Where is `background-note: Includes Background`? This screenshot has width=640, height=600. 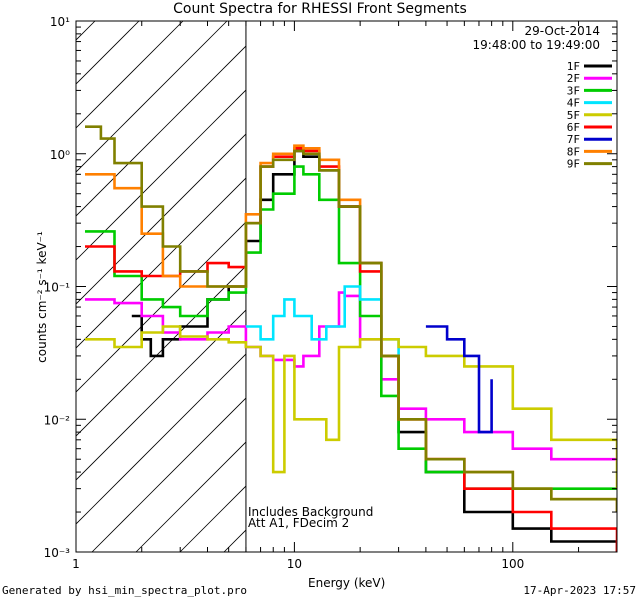
background-note: Includes Background is located at coordinates (311, 512).